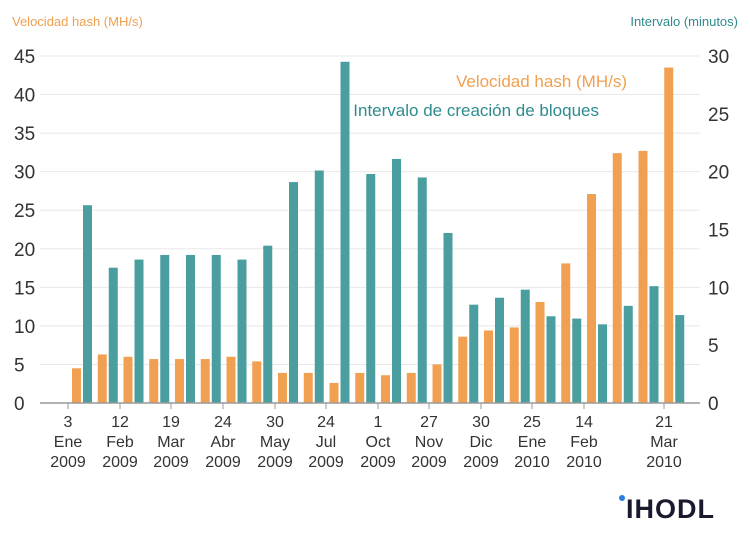  What do you see at coordinates (684, 21) in the screenshot?
I see `right-axis-title: Intervalo (minutos)` at bounding box center [684, 21].